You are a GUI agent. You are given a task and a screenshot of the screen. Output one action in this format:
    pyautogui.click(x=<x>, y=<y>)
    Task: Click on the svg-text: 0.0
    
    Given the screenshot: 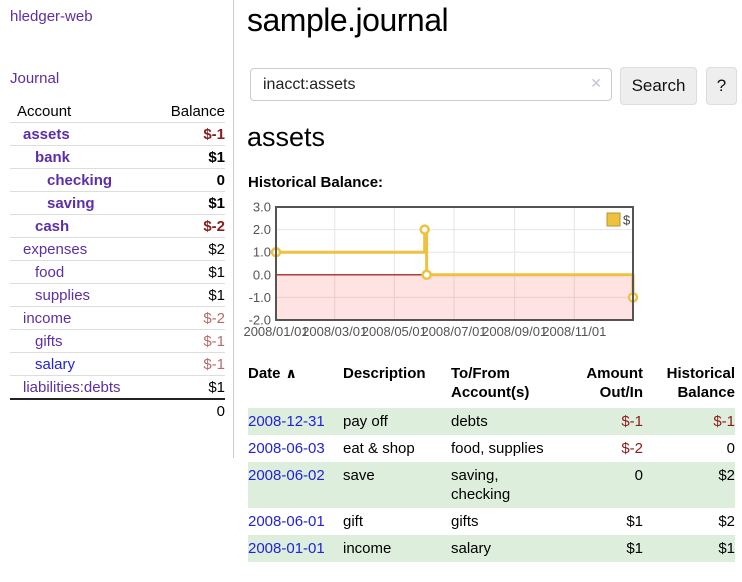 What is the action you would take?
    pyautogui.click(x=262, y=274)
    